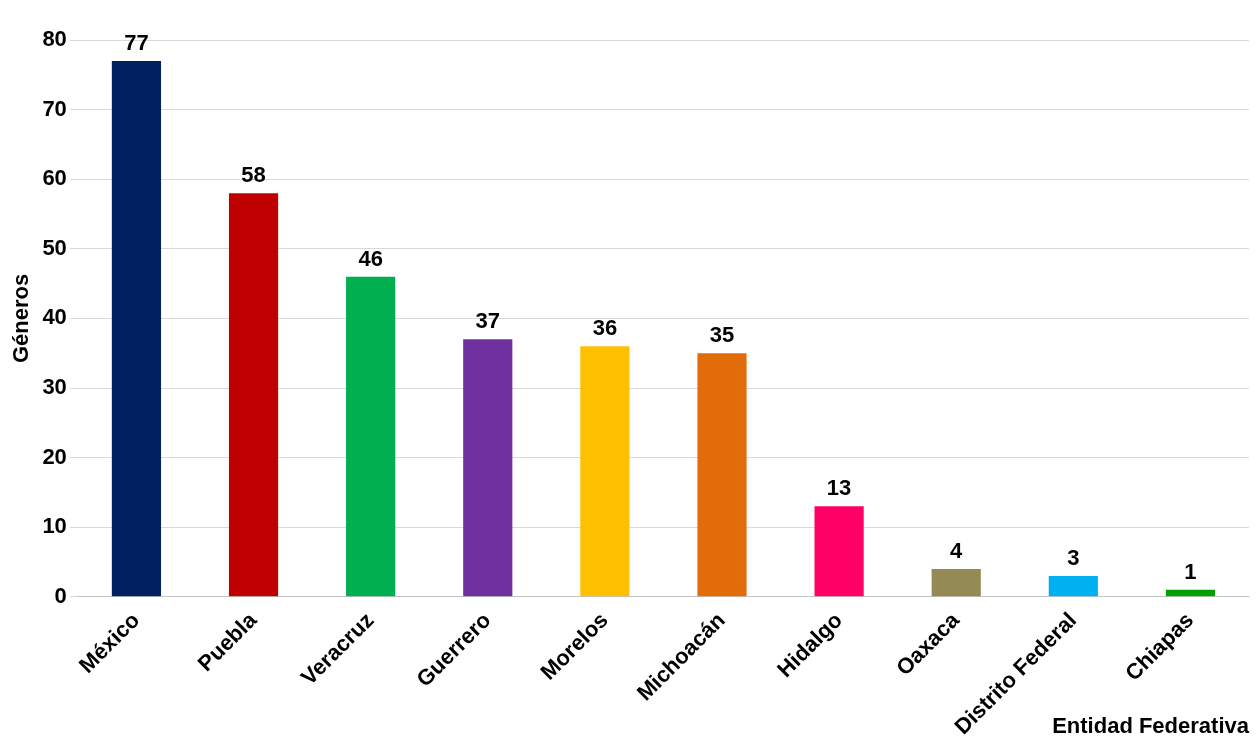 The height and width of the screenshot is (744, 1259). What do you see at coordinates (54, 456) in the screenshot?
I see `y-tick-label: 20` at bounding box center [54, 456].